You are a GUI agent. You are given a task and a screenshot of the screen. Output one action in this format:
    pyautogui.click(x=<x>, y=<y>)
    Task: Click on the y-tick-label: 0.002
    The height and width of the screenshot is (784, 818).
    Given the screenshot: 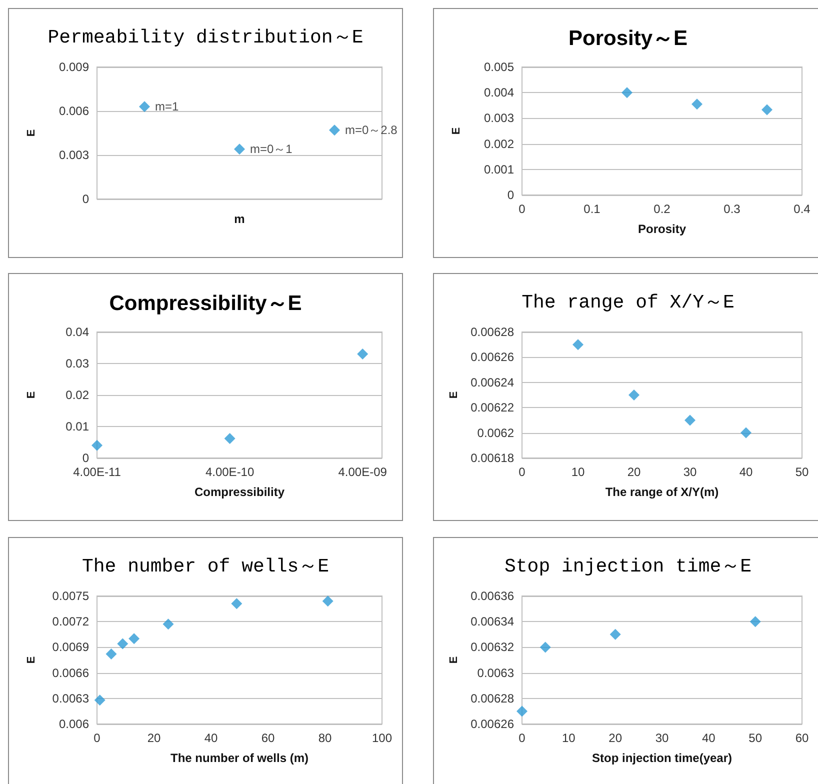 What is the action you would take?
    pyautogui.click(x=499, y=143)
    